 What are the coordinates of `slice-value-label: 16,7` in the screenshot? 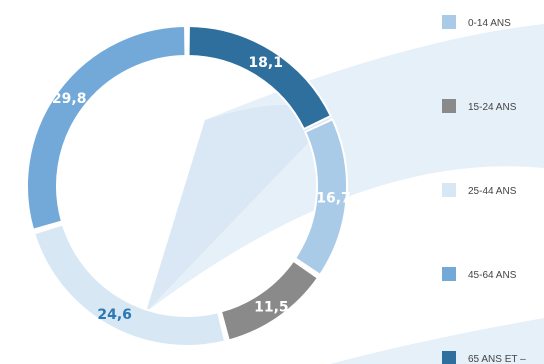 It's located at (333, 199).